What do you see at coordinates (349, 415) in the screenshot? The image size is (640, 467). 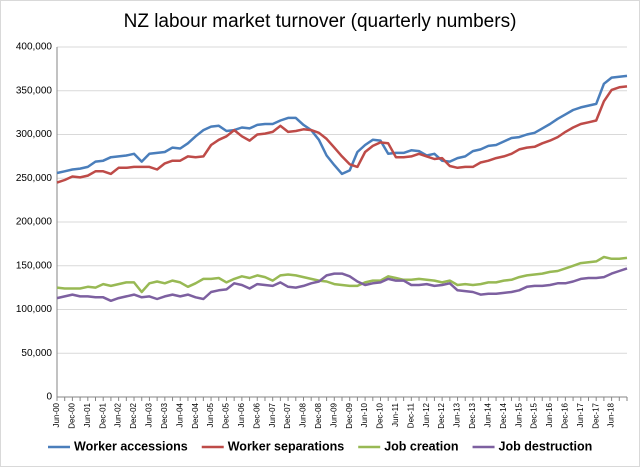 I see `x-tick-label: Dec-09` at bounding box center [349, 415].